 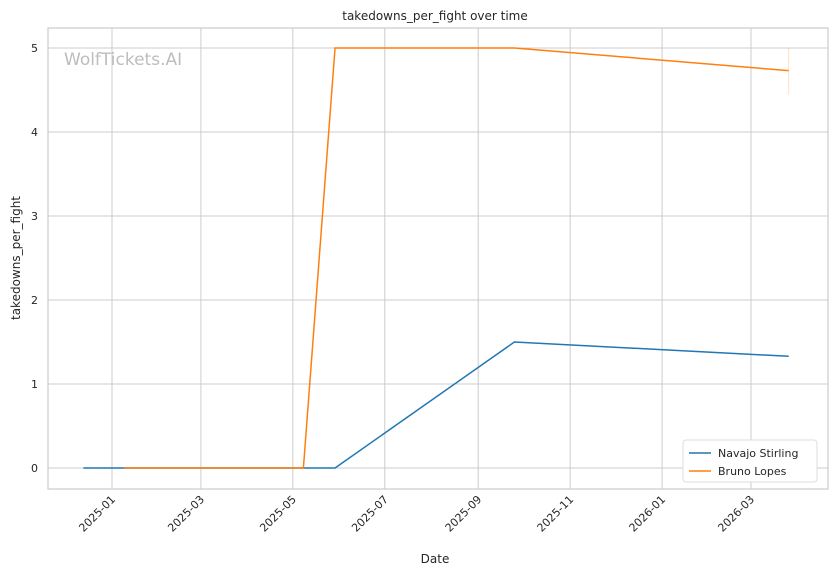 I want to click on y-tick-label: 3, so click(x=34, y=216).